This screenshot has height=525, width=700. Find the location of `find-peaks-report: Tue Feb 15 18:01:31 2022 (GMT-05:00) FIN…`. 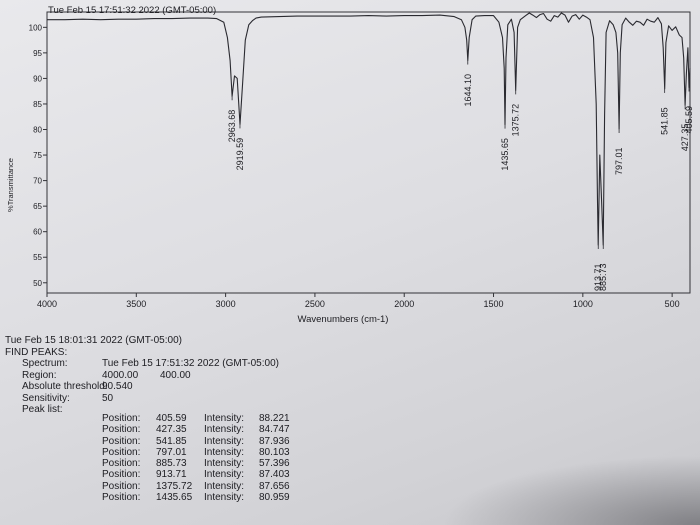

find-peaks-report: Tue Feb 15 18:01:31 2022 (GMT-05:00) FIN… is located at coordinates (93, 346).